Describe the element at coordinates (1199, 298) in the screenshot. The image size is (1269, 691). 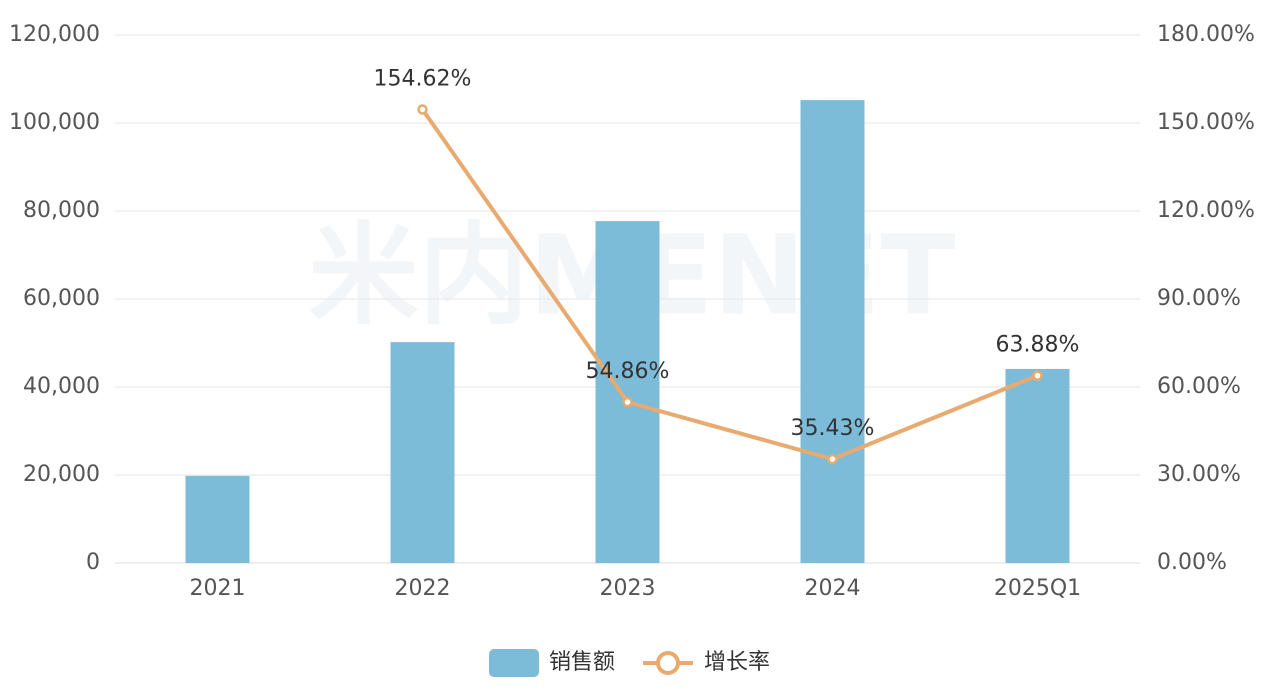
I see `y2-tick-label: 90.00%` at that location.